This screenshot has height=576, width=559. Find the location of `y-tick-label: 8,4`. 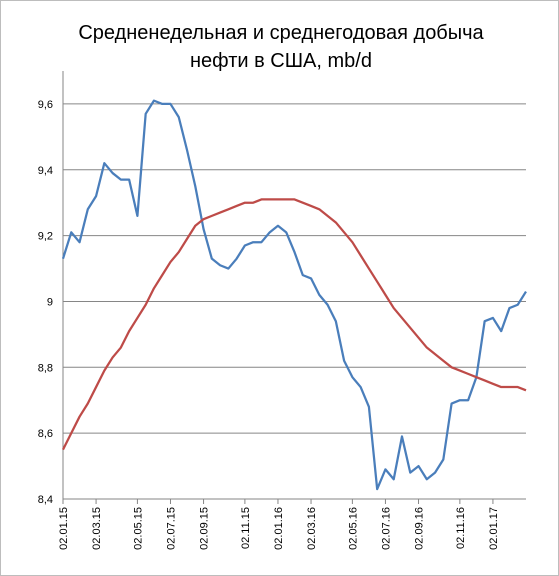

y-tick-label: 8,4 is located at coordinates (45, 500).